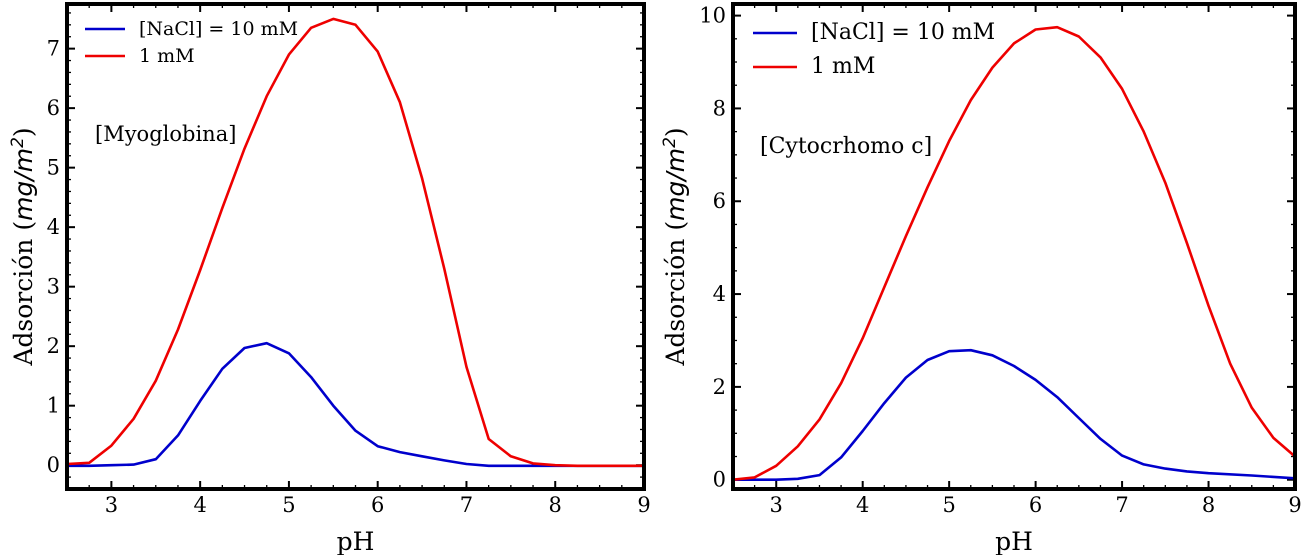  I want to click on y-tick-label: 7, so click(53, 49).